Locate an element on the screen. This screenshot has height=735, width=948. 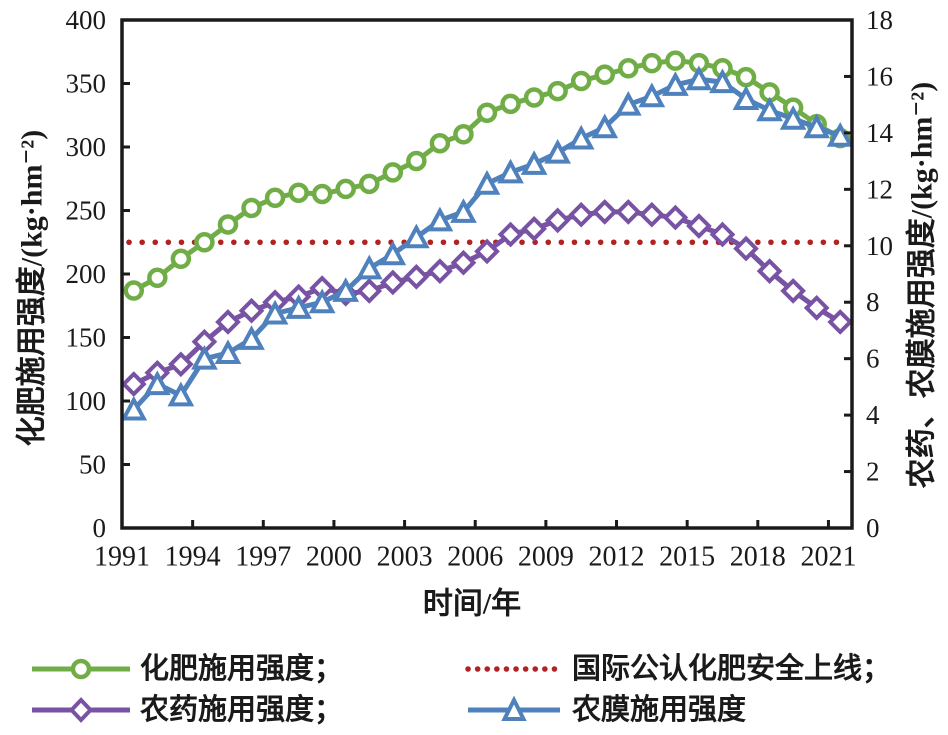
legend-label-pesticide: 农药施用强度； is located at coordinates (241, 709).